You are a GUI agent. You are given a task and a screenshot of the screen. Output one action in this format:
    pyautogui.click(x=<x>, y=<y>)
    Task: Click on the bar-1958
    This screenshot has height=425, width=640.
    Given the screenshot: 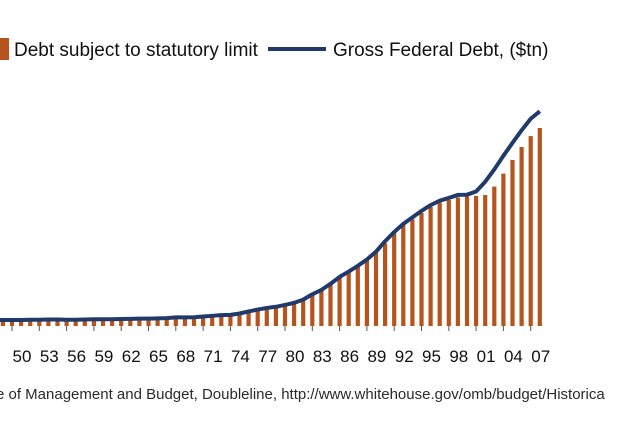 What is the action you would take?
    pyautogui.click(x=84, y=322)
    